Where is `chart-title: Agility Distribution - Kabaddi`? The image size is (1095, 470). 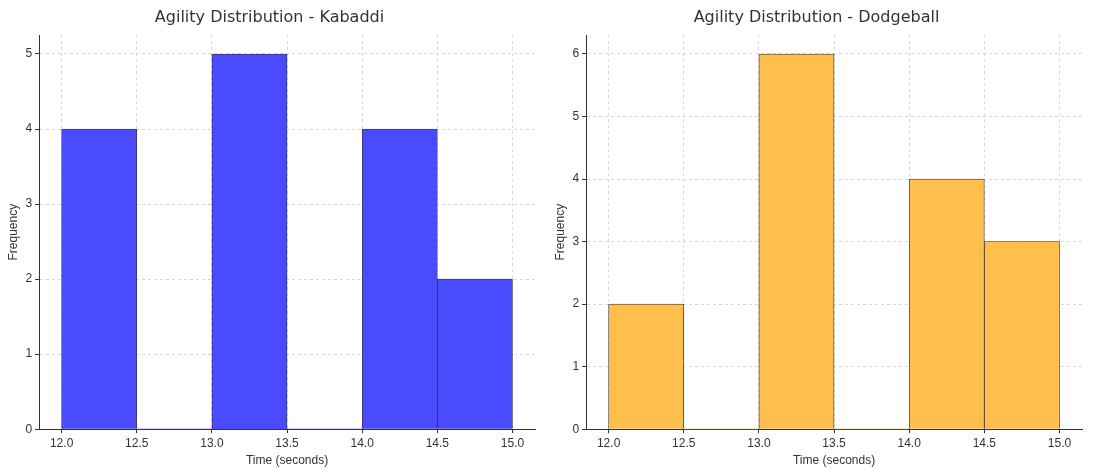 chart-title: Agility Distribution - Kabaddi is located at coordinates (269, 16).